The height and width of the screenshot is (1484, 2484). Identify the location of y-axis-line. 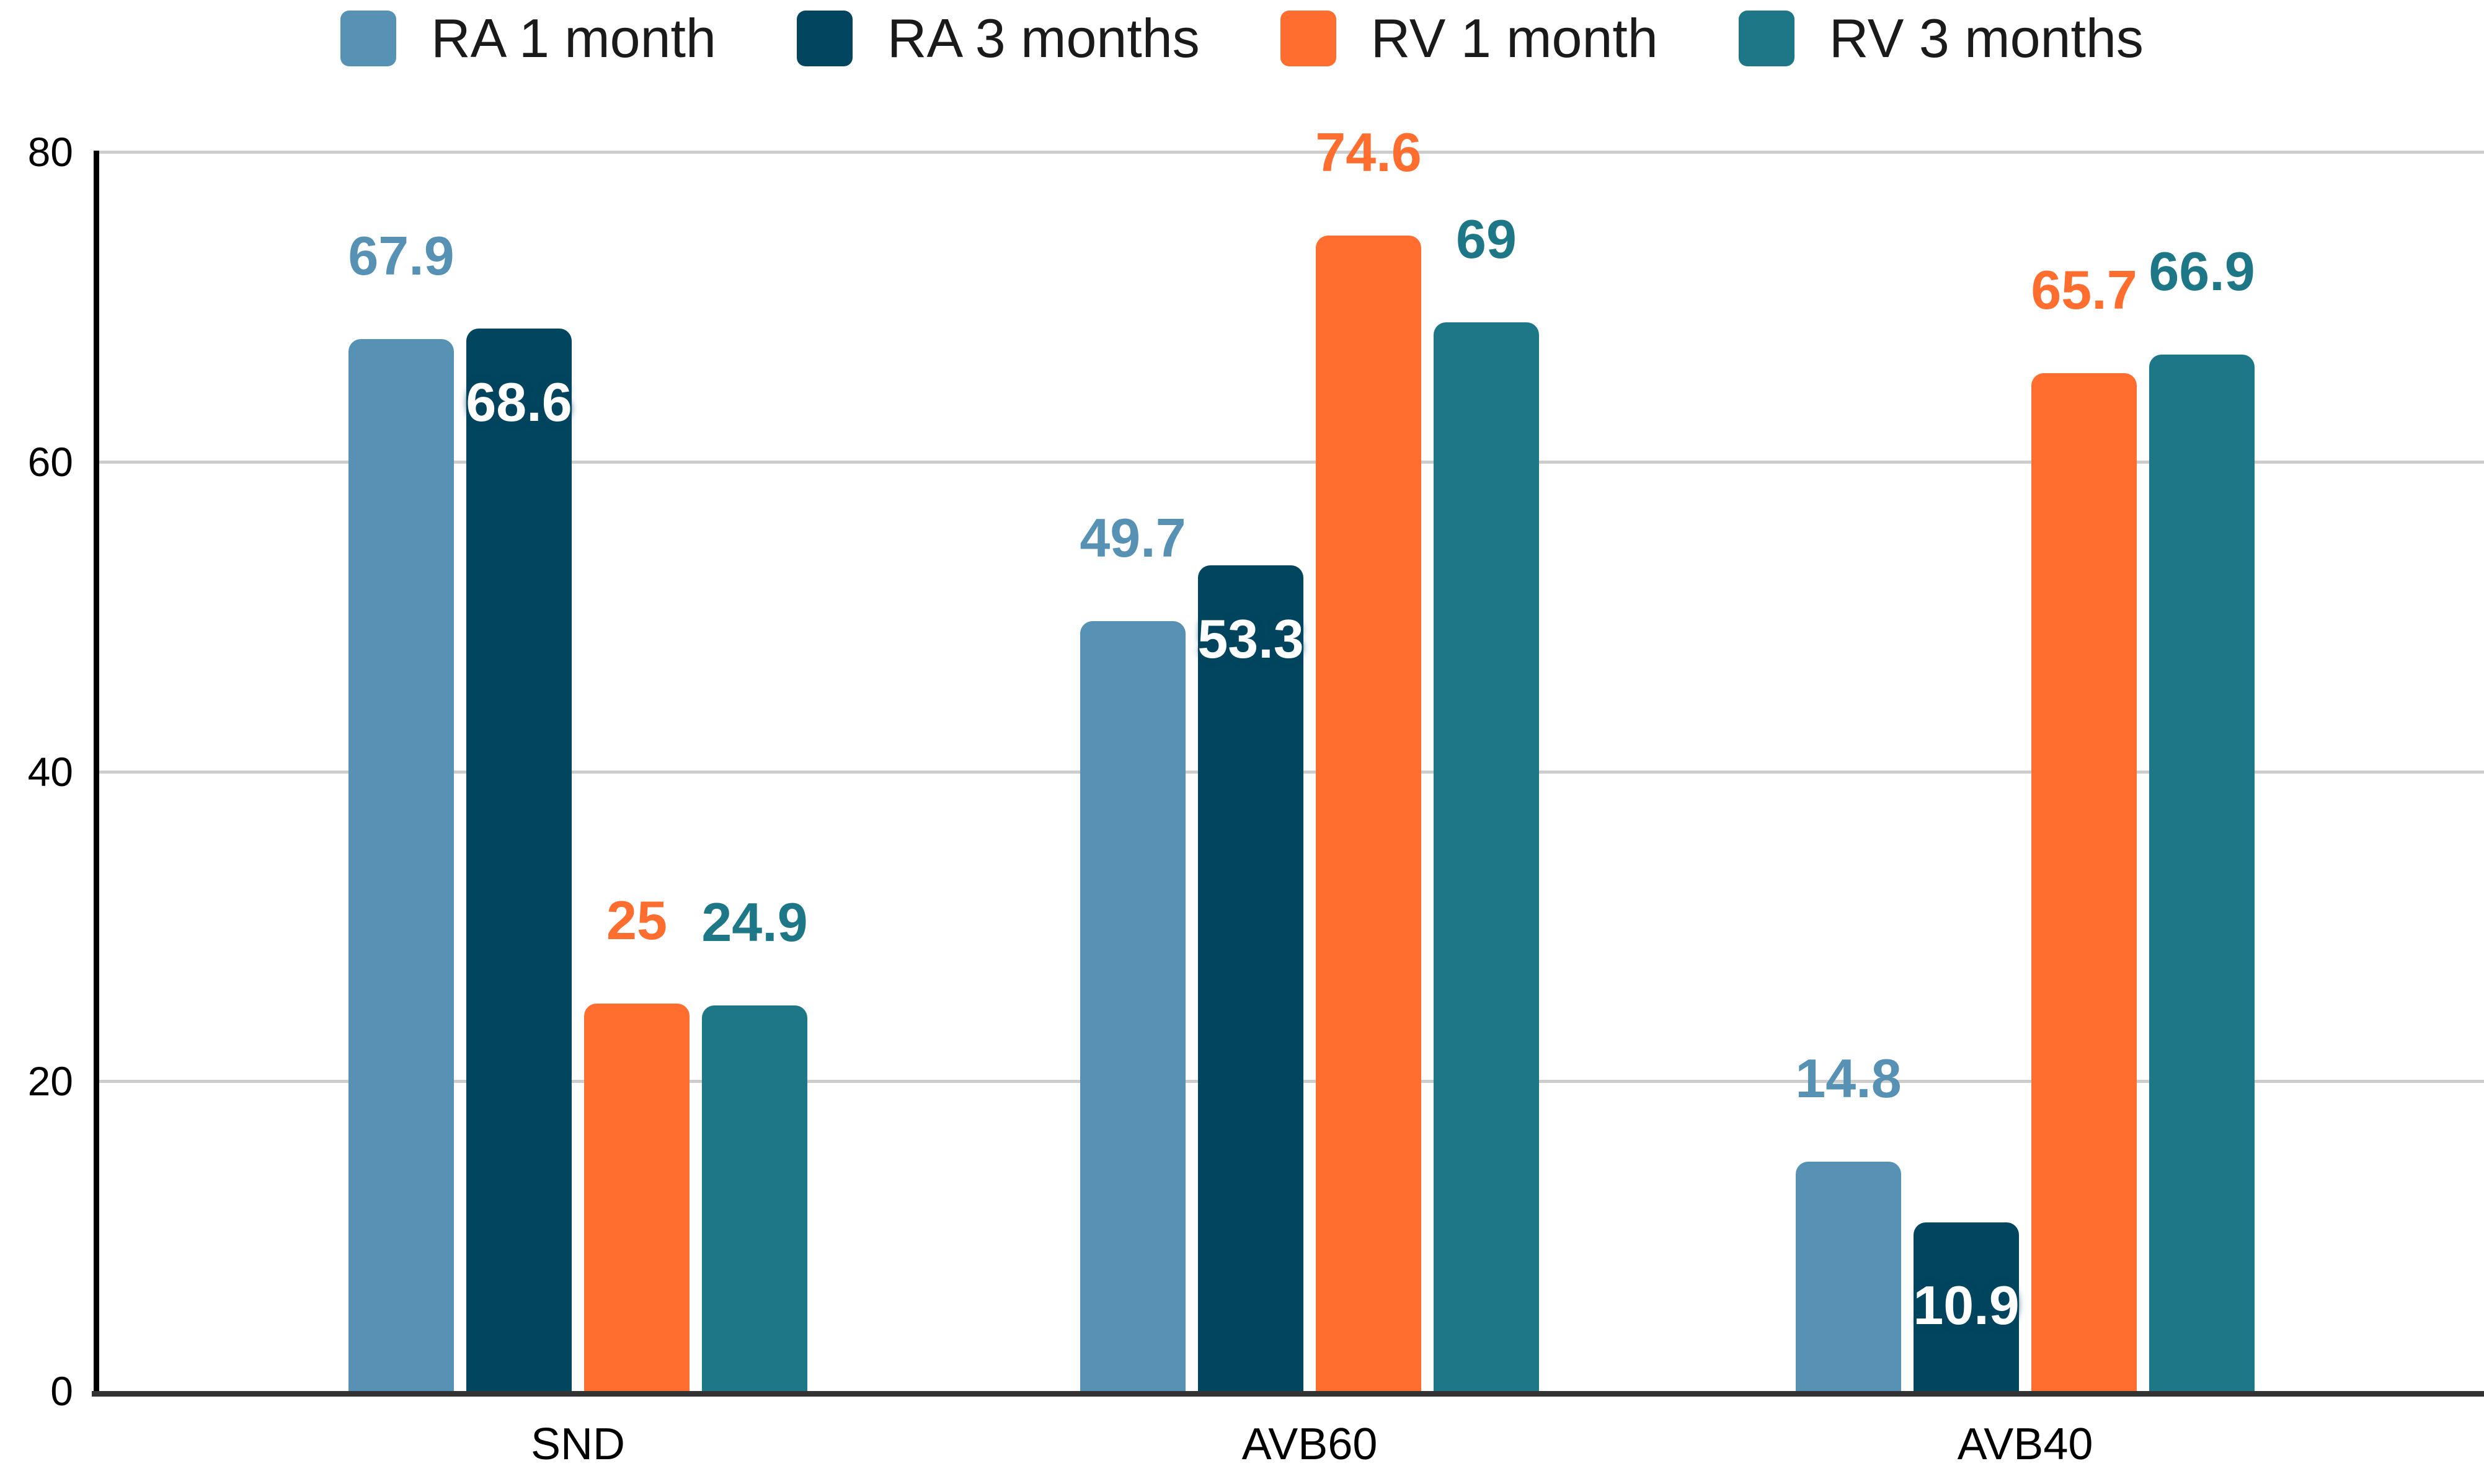
(96, 773).